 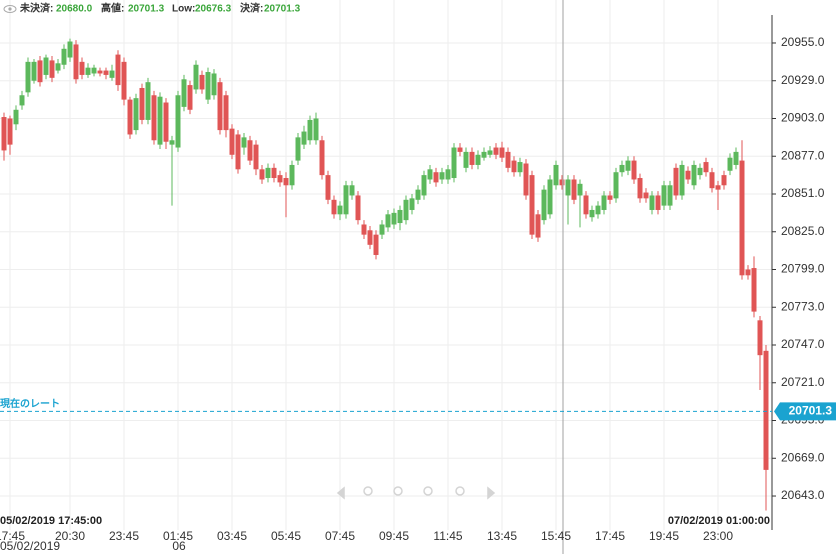 I want to click on eye-icon, so click(x=10, y=9).